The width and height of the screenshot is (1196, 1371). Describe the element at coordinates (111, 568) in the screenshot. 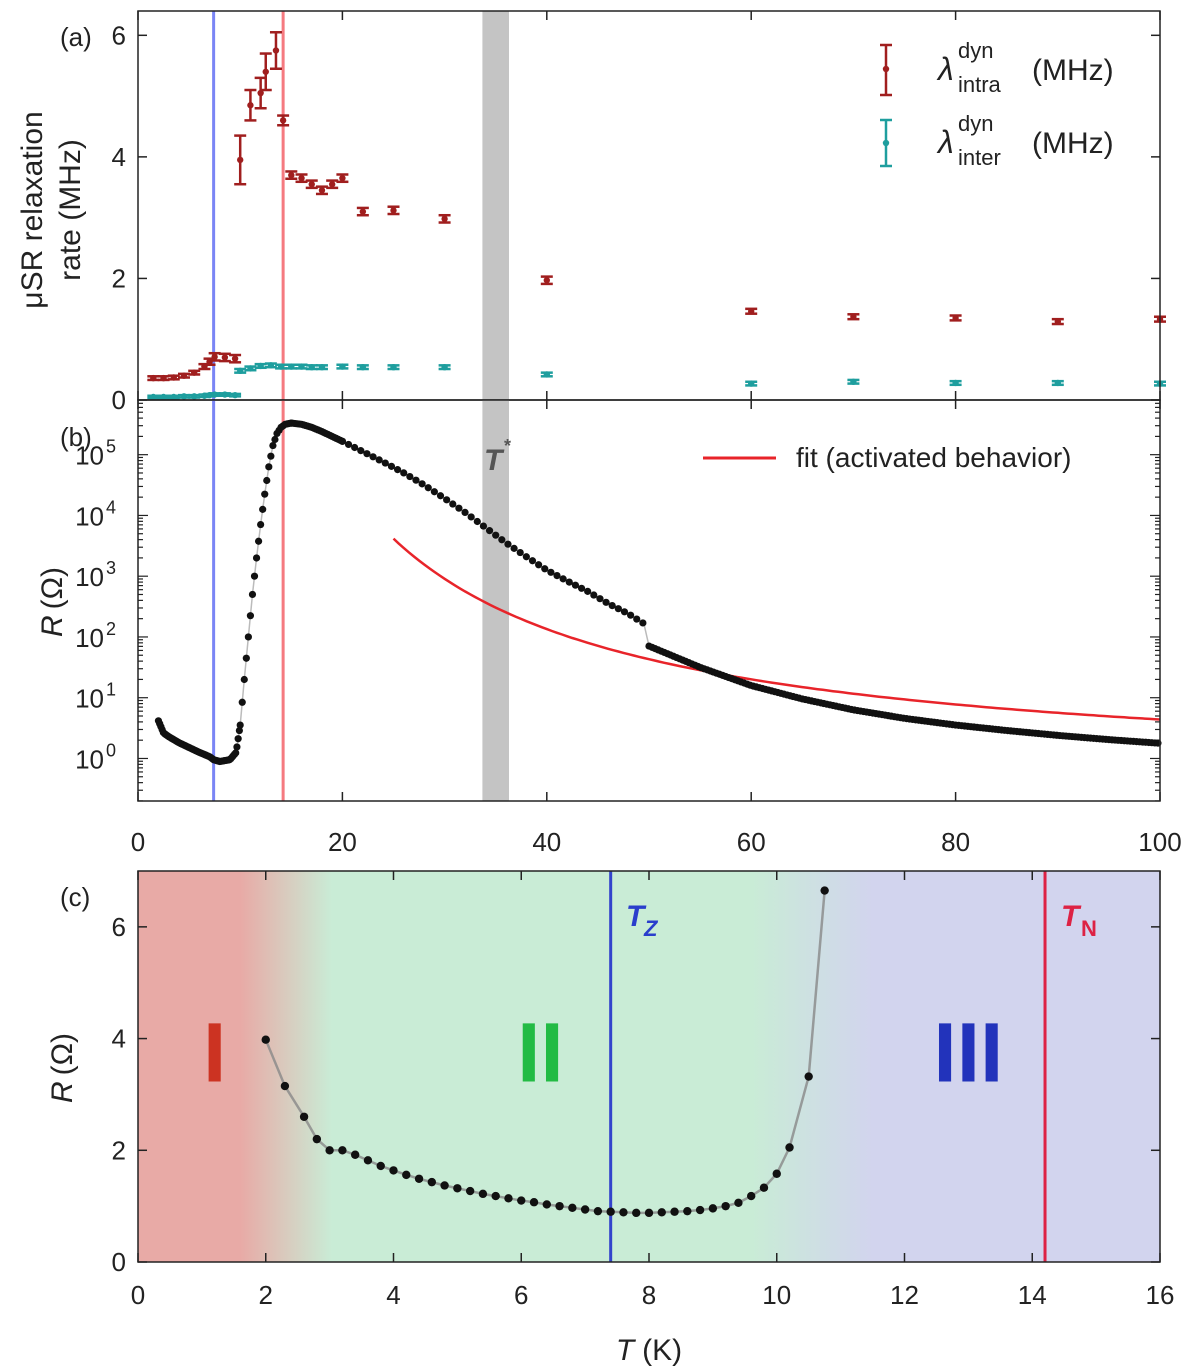

I see `y-tick-exponent: 3` at that location.